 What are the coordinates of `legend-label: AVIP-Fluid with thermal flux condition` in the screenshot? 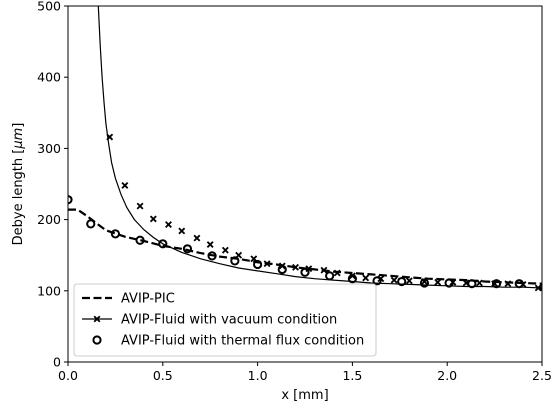 It's located at (242, 341).